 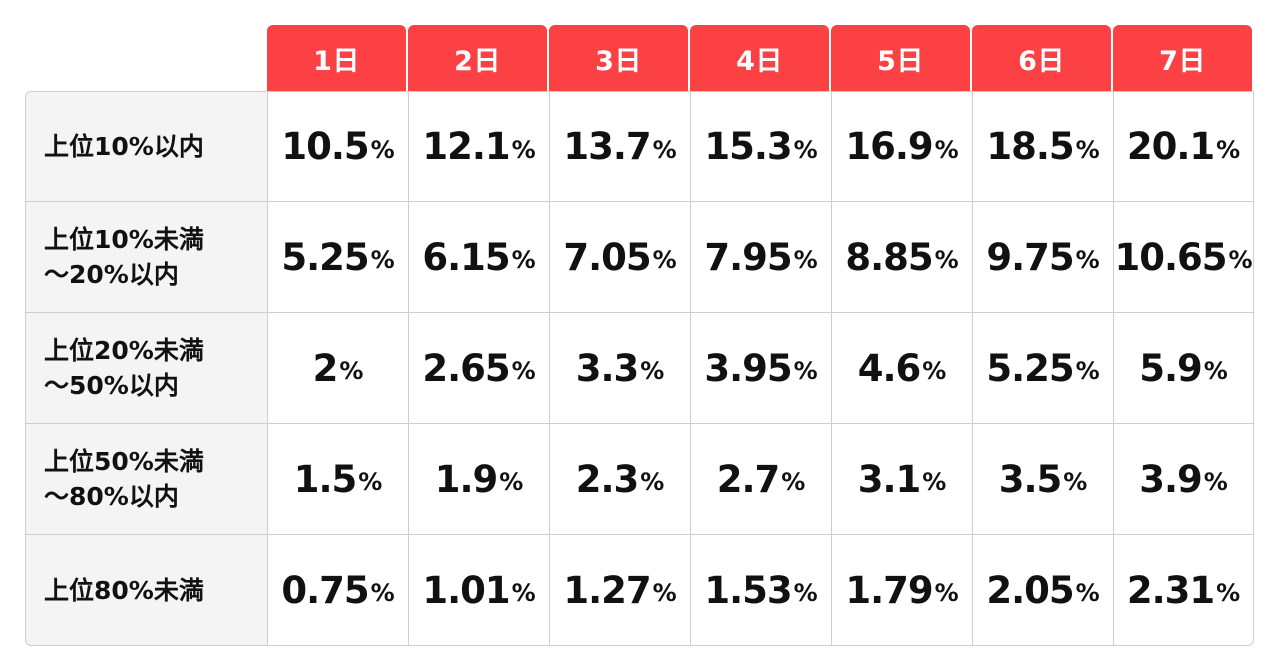 What do you see at coordinates (1042, 257) in the screenshot?
I see `table-cell: 9.75%` at bounding box center [1042, 257].